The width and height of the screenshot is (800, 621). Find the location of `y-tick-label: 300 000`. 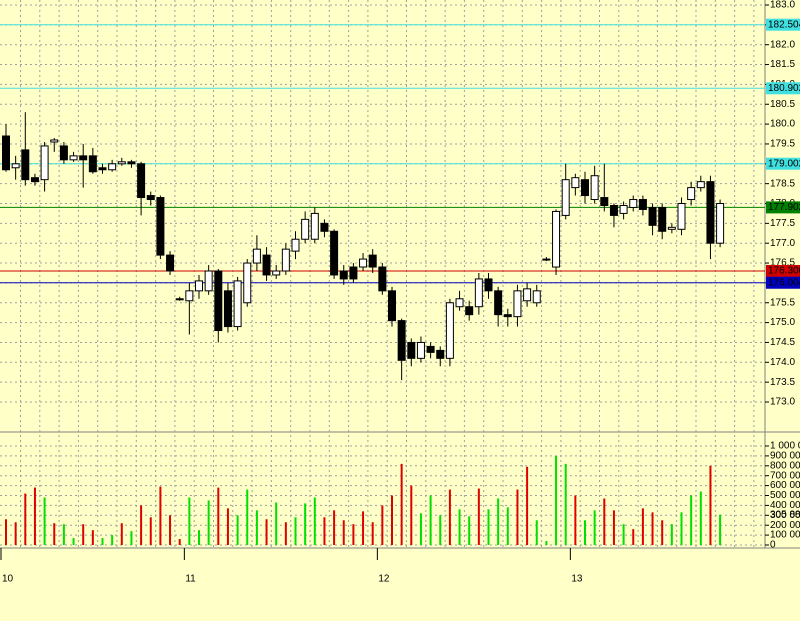

y-tick-label: 300 000 is located at coordinates (785, 515).